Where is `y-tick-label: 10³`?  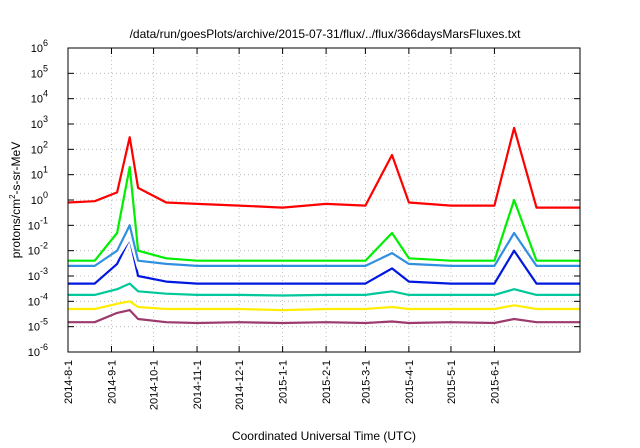
y-tick-label: 10³ is located at coordinates (39, 122).